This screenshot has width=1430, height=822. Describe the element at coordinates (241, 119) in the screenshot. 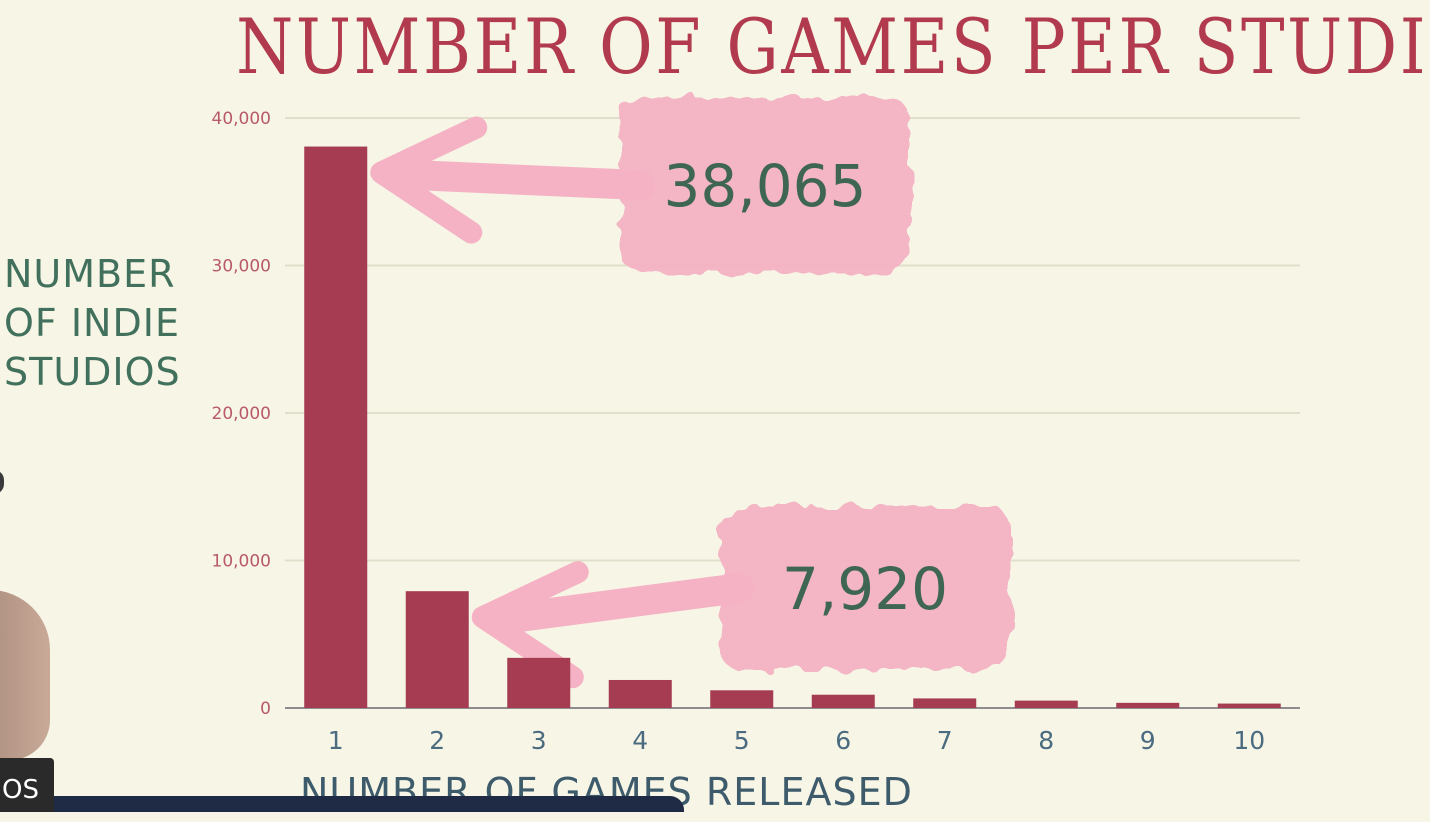

I see `y-tick-label: 40,000` at that location.